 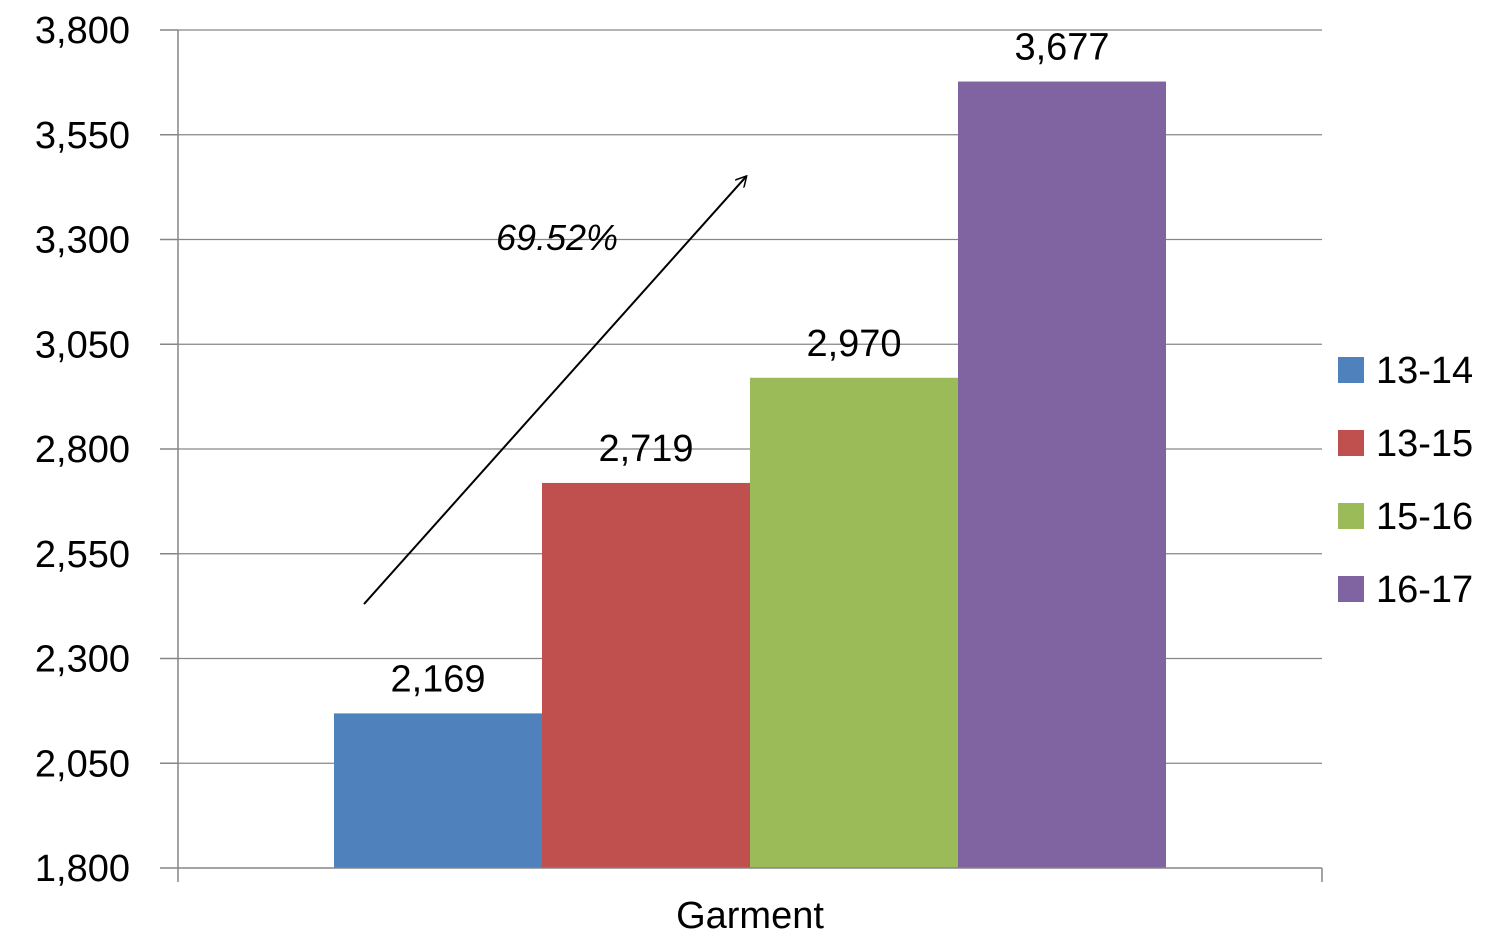 I want to click on legend-label-13-14: 13-14, so click(x=1424, y=371).